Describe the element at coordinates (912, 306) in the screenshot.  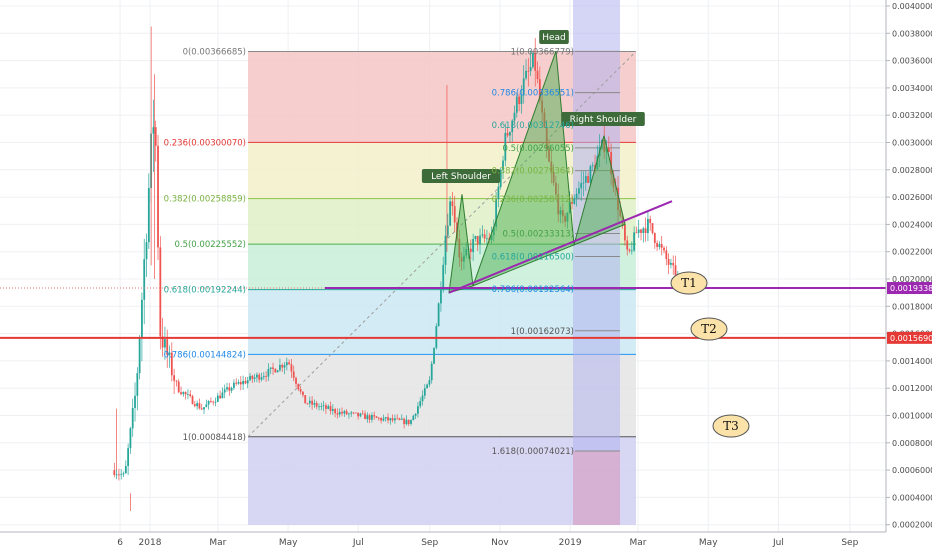
I see `y-tick-label: 0.00180000` at that location.